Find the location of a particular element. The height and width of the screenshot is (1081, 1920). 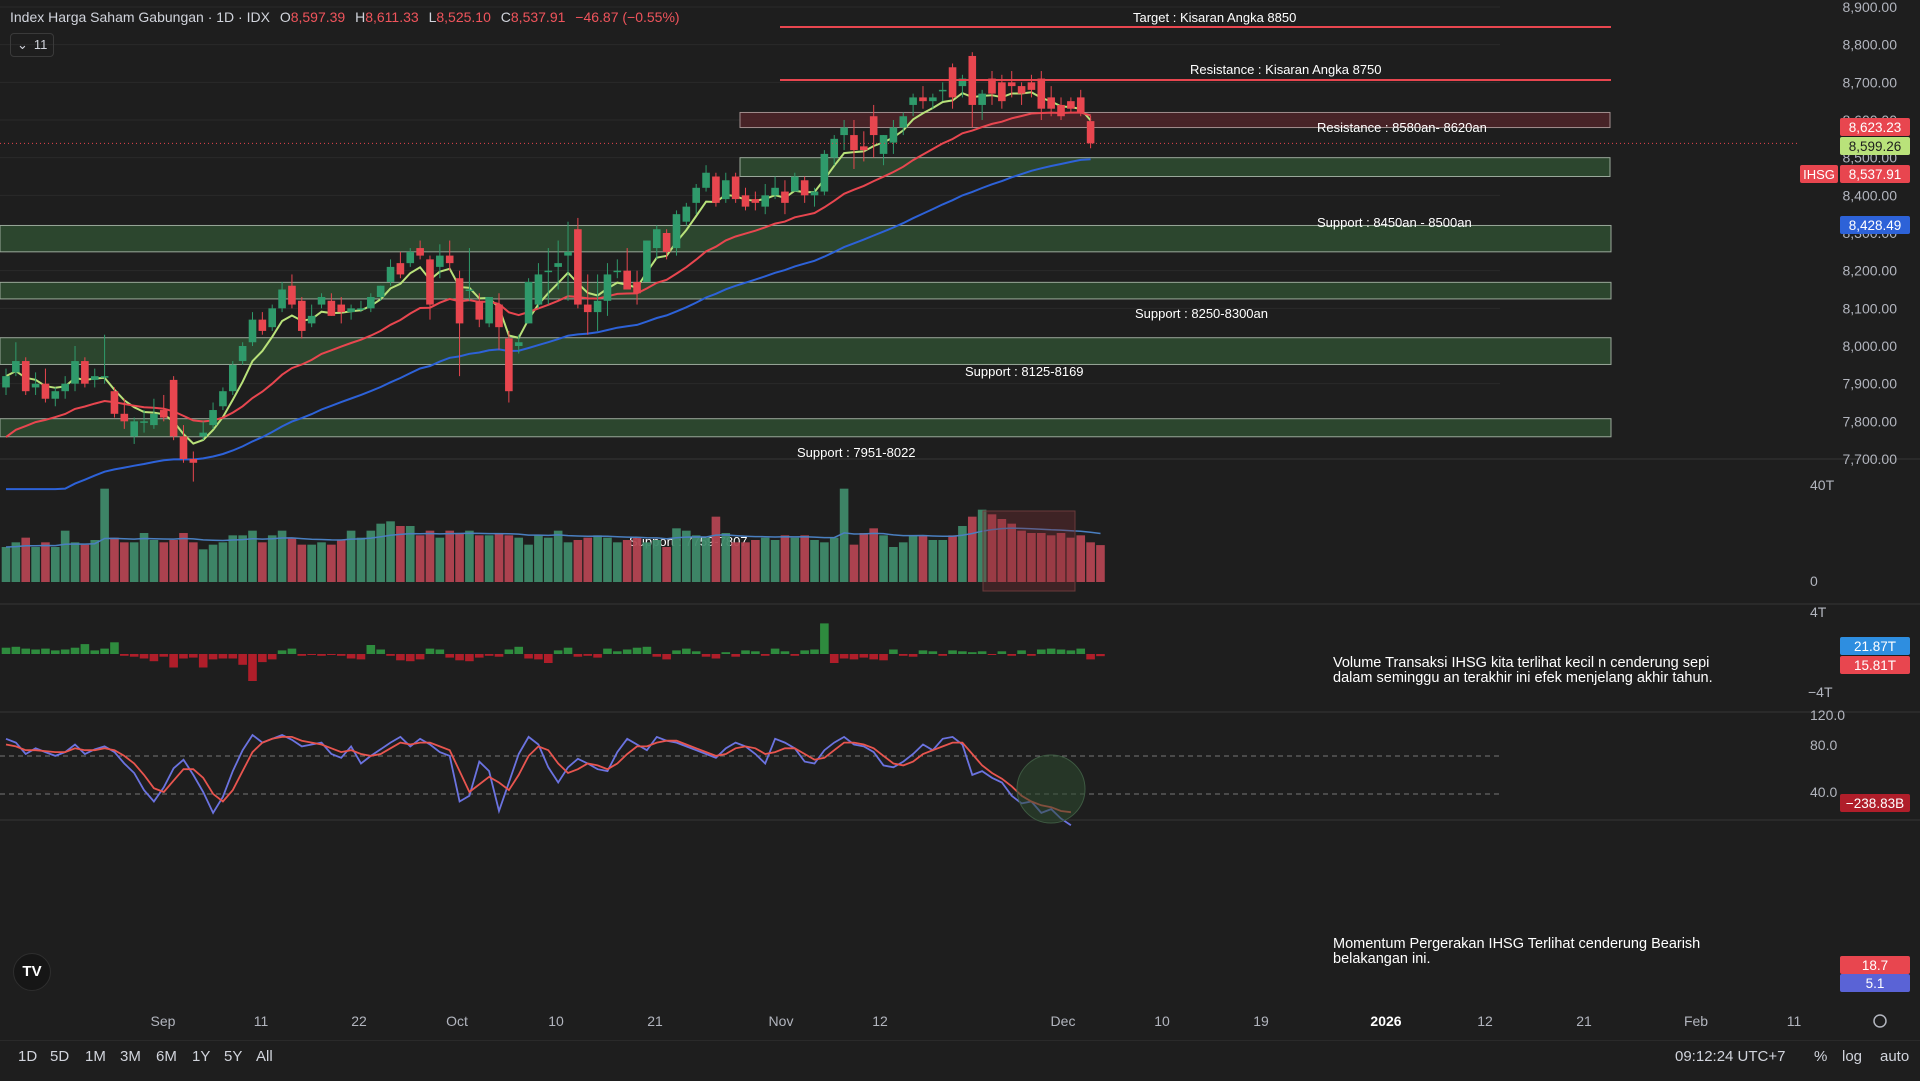

change-value: −46.87 (−0.55%) is located at coordinates (627, 17).